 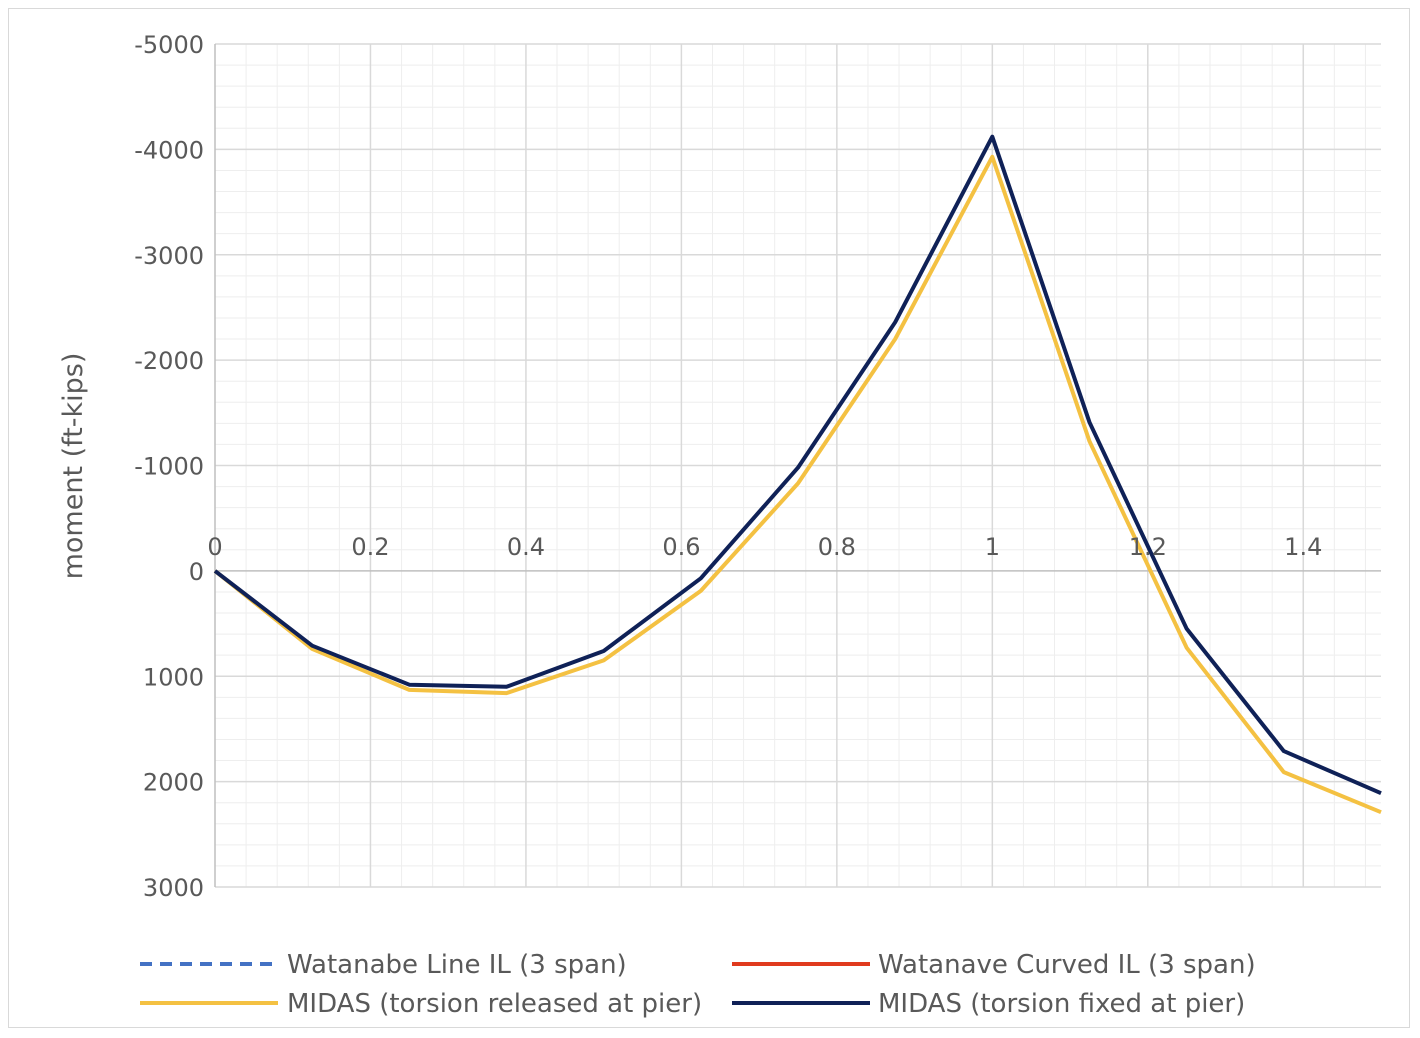 What do you see at coordinates (1067, 965) in the screenshot?
I see `legend-label-1: Watanave Curved IL (3 span)` at bounding box center [1067, 965].